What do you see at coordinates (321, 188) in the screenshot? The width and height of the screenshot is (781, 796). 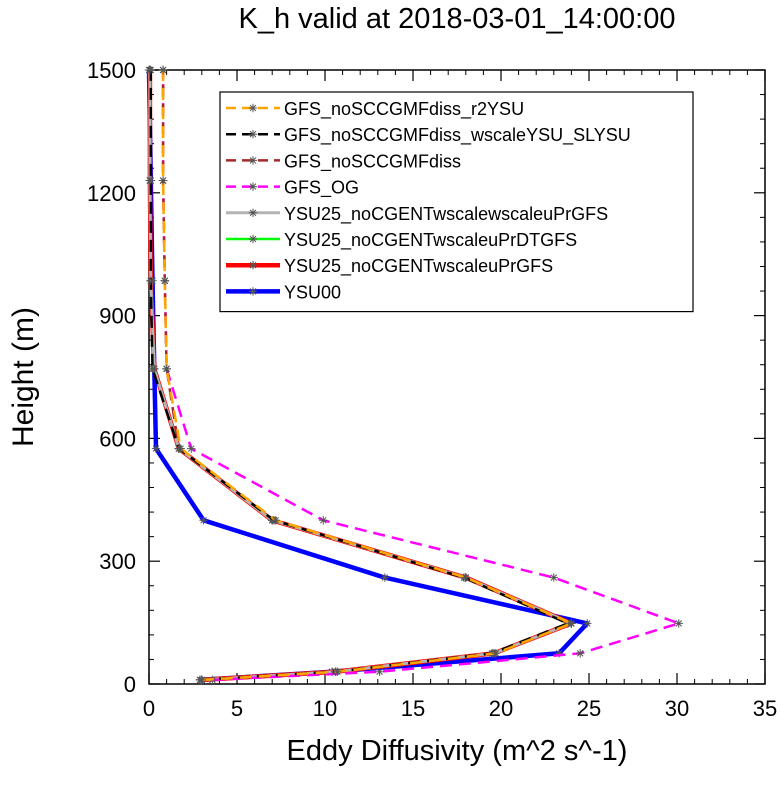 I see `legend-label: GFS_OG` at bounding box center [321, 188].